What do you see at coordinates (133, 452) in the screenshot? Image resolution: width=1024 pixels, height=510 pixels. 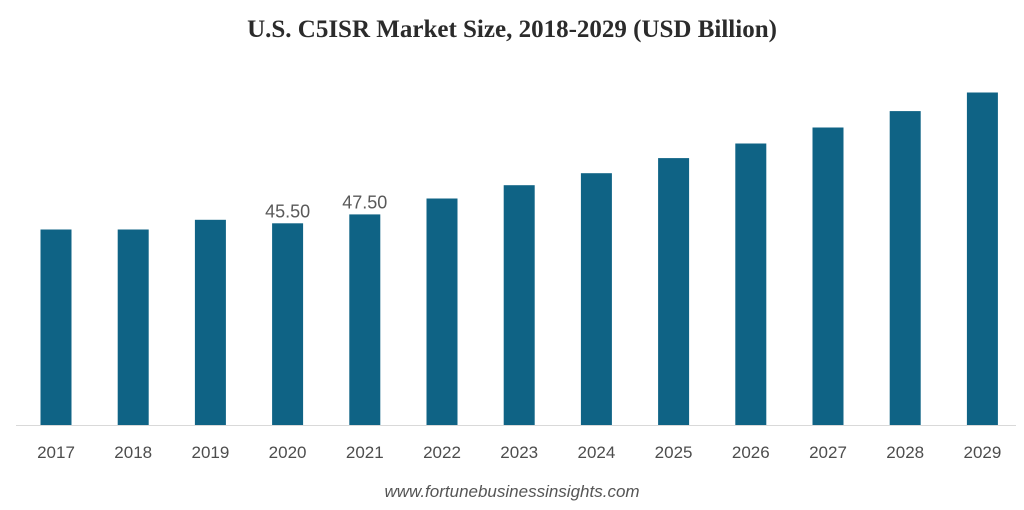 I see `x-tick-label-2018: 2018` at bounding box center [133, 452].